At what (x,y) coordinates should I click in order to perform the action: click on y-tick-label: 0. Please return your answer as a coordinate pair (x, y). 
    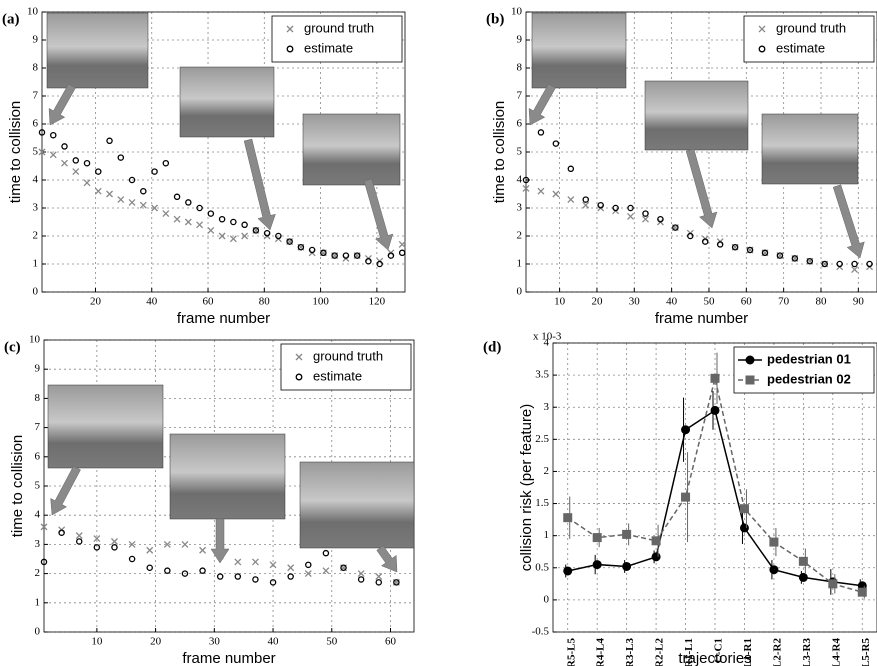
    Looking at the image, I should click on (38, 632).